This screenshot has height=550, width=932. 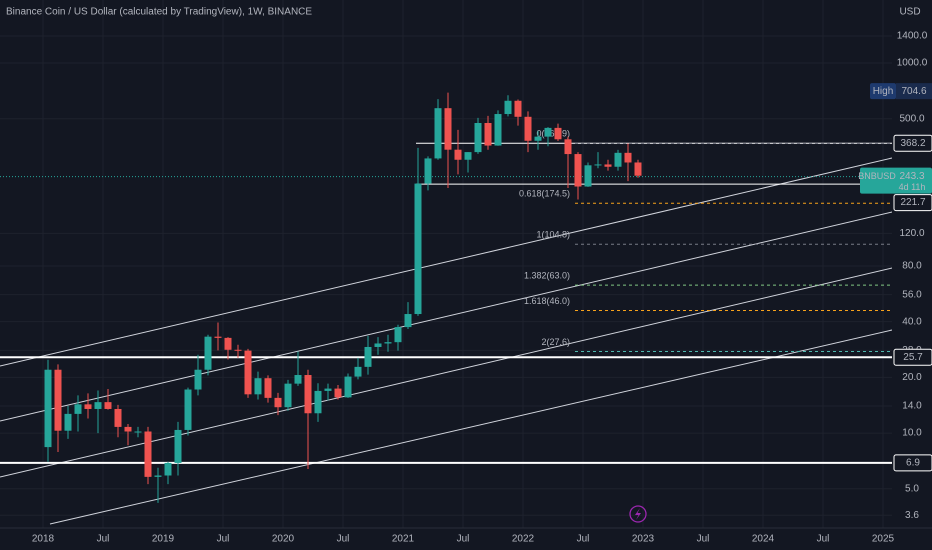 What do you see at coordinates (763, 539) in the screenshot?
I see `x-tick-label: 2024` at bounding box center [763, 539].